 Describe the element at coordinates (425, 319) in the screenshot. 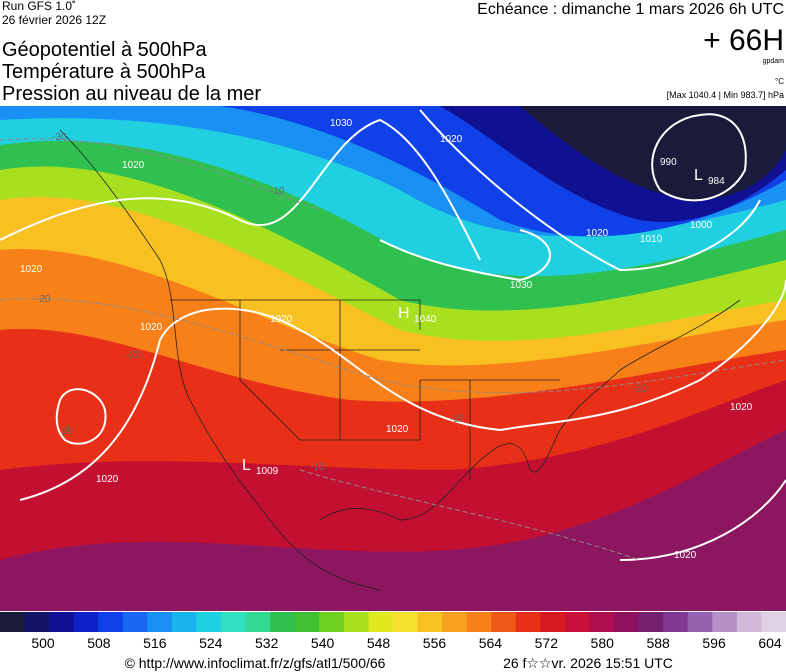

I see `high-value: 1040` at that location.